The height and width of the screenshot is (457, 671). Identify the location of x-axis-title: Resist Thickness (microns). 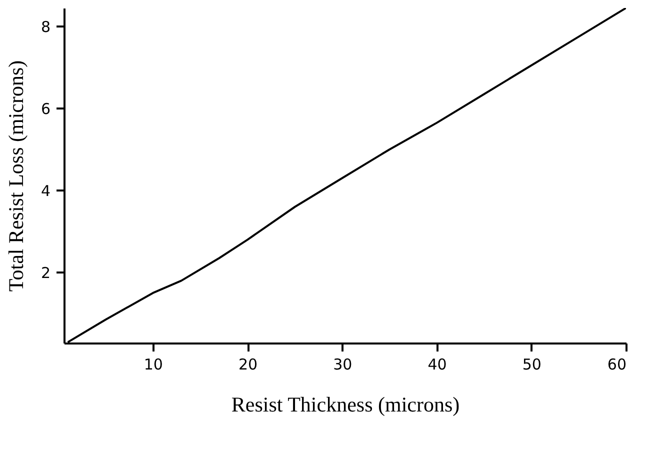
(345, 404).